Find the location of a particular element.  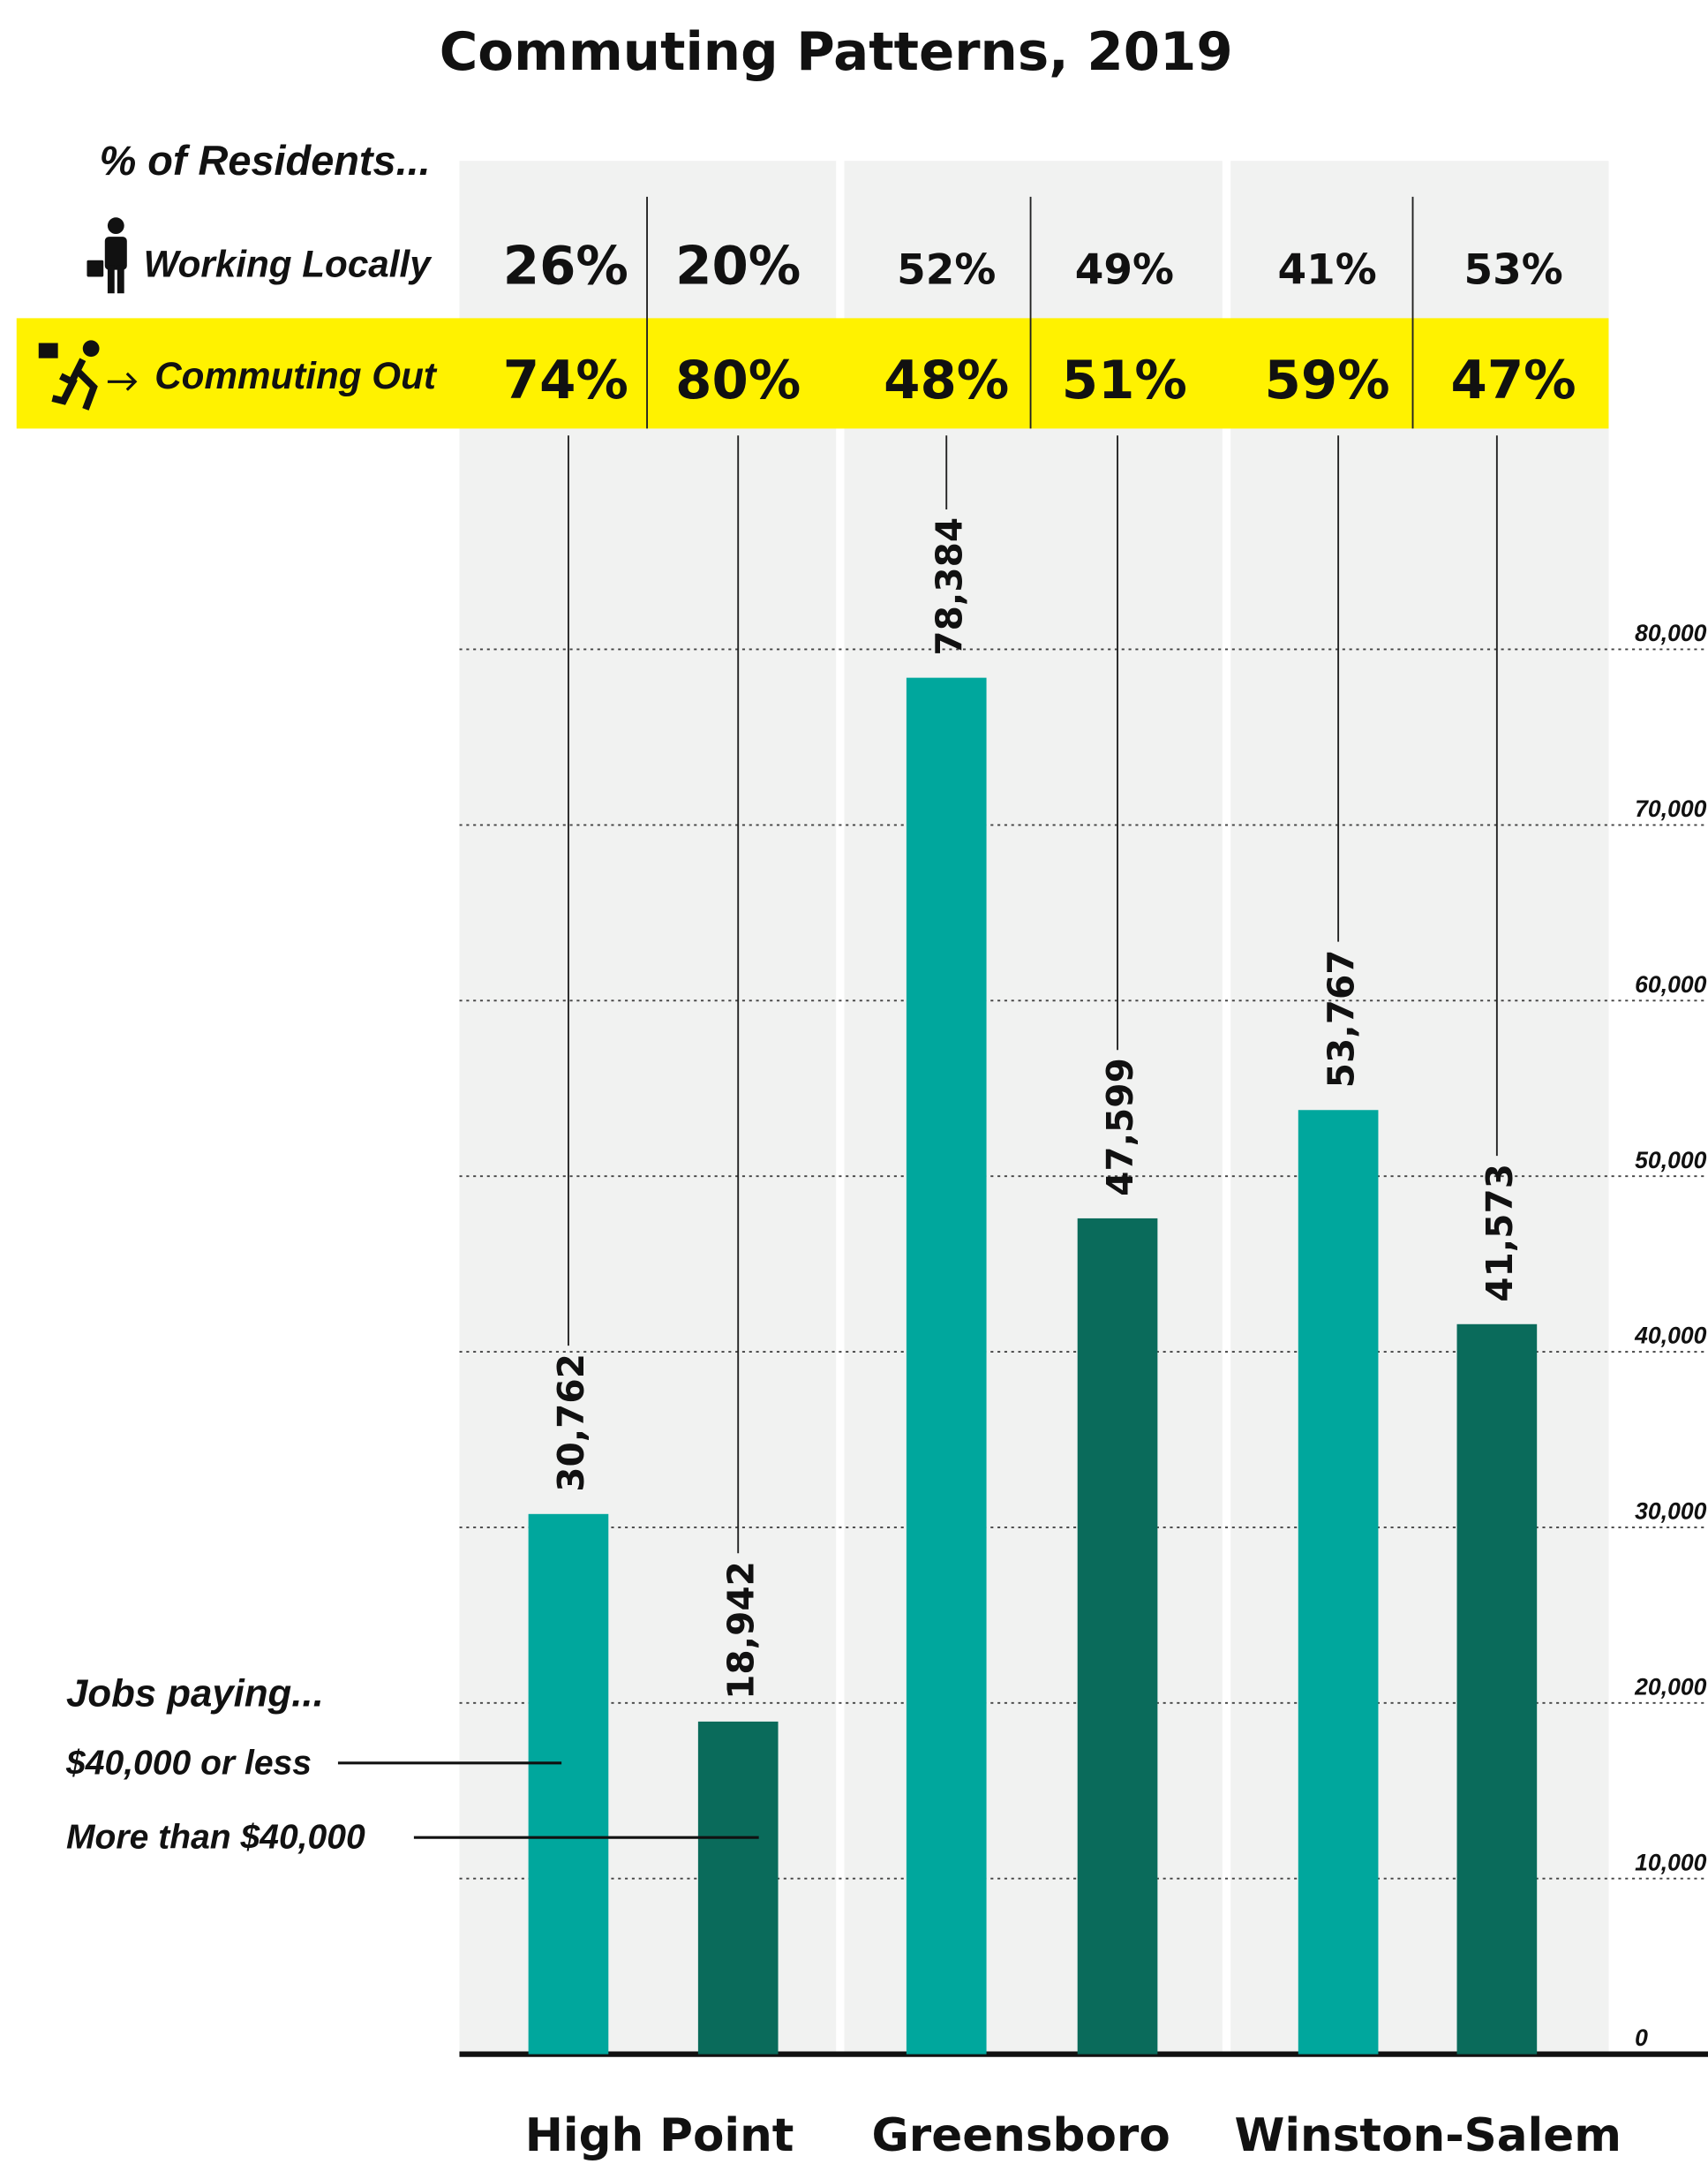

y-tick-label: 70,000 is located at coordinates (1671, 808).